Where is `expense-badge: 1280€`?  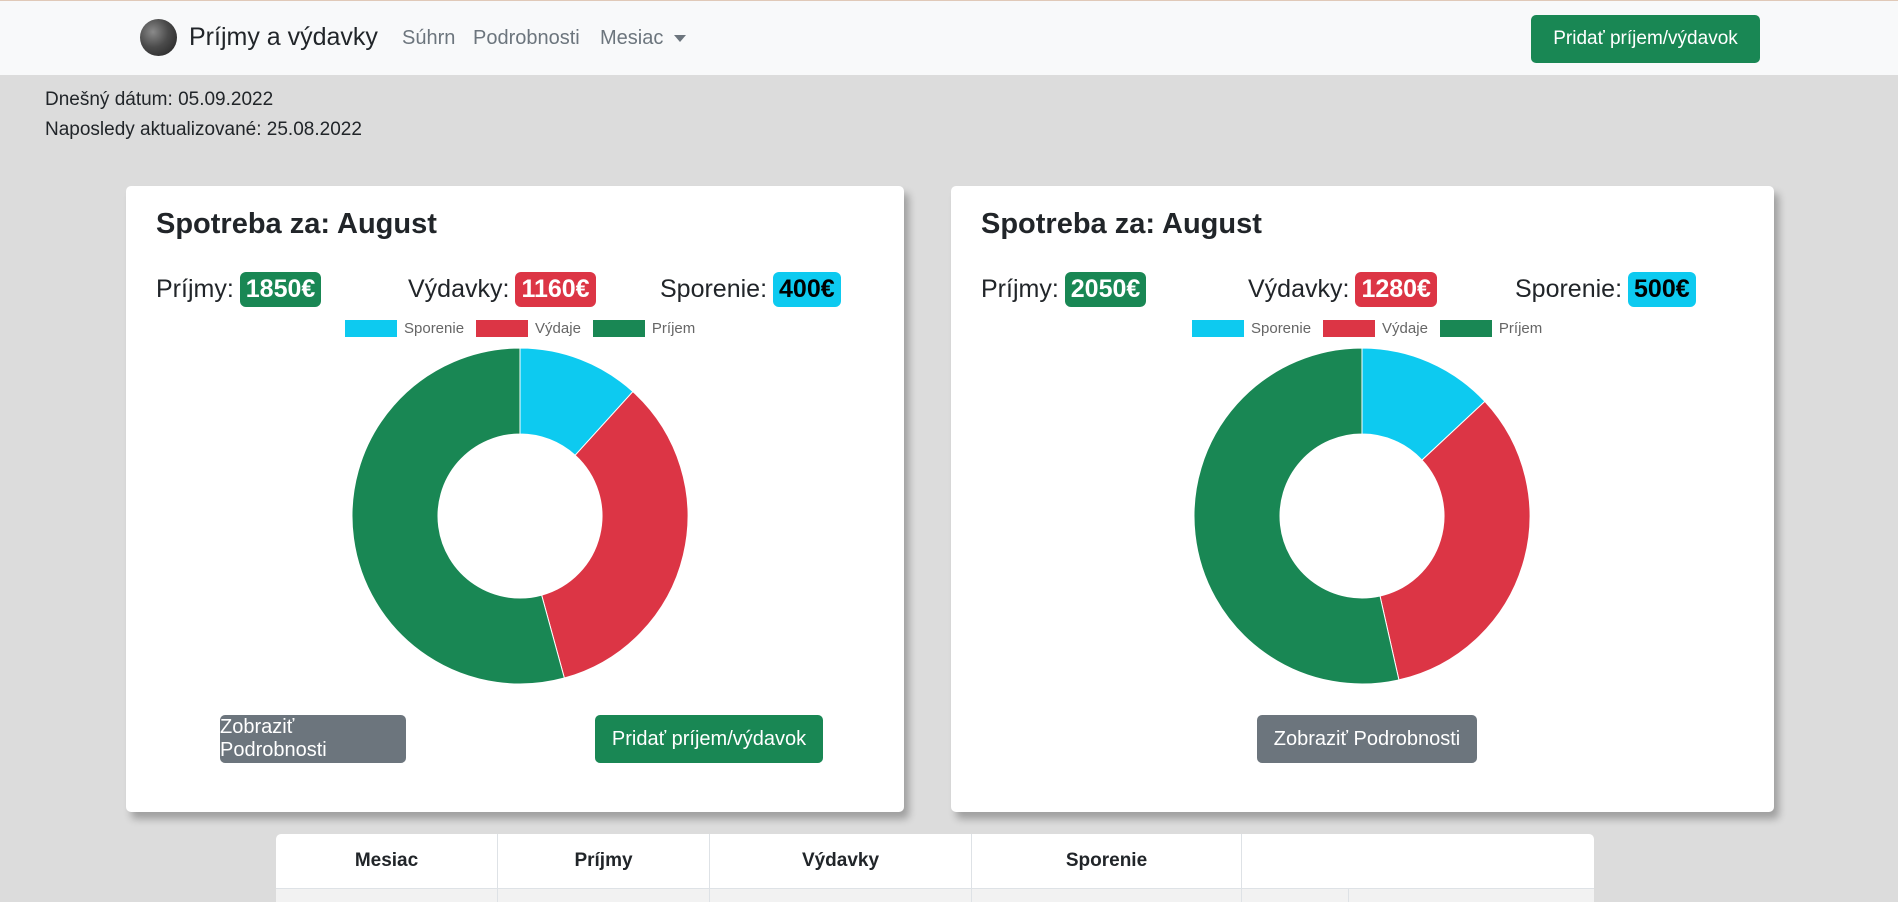
expense-badge: 1280€ is located at coordinates (1396, 289).